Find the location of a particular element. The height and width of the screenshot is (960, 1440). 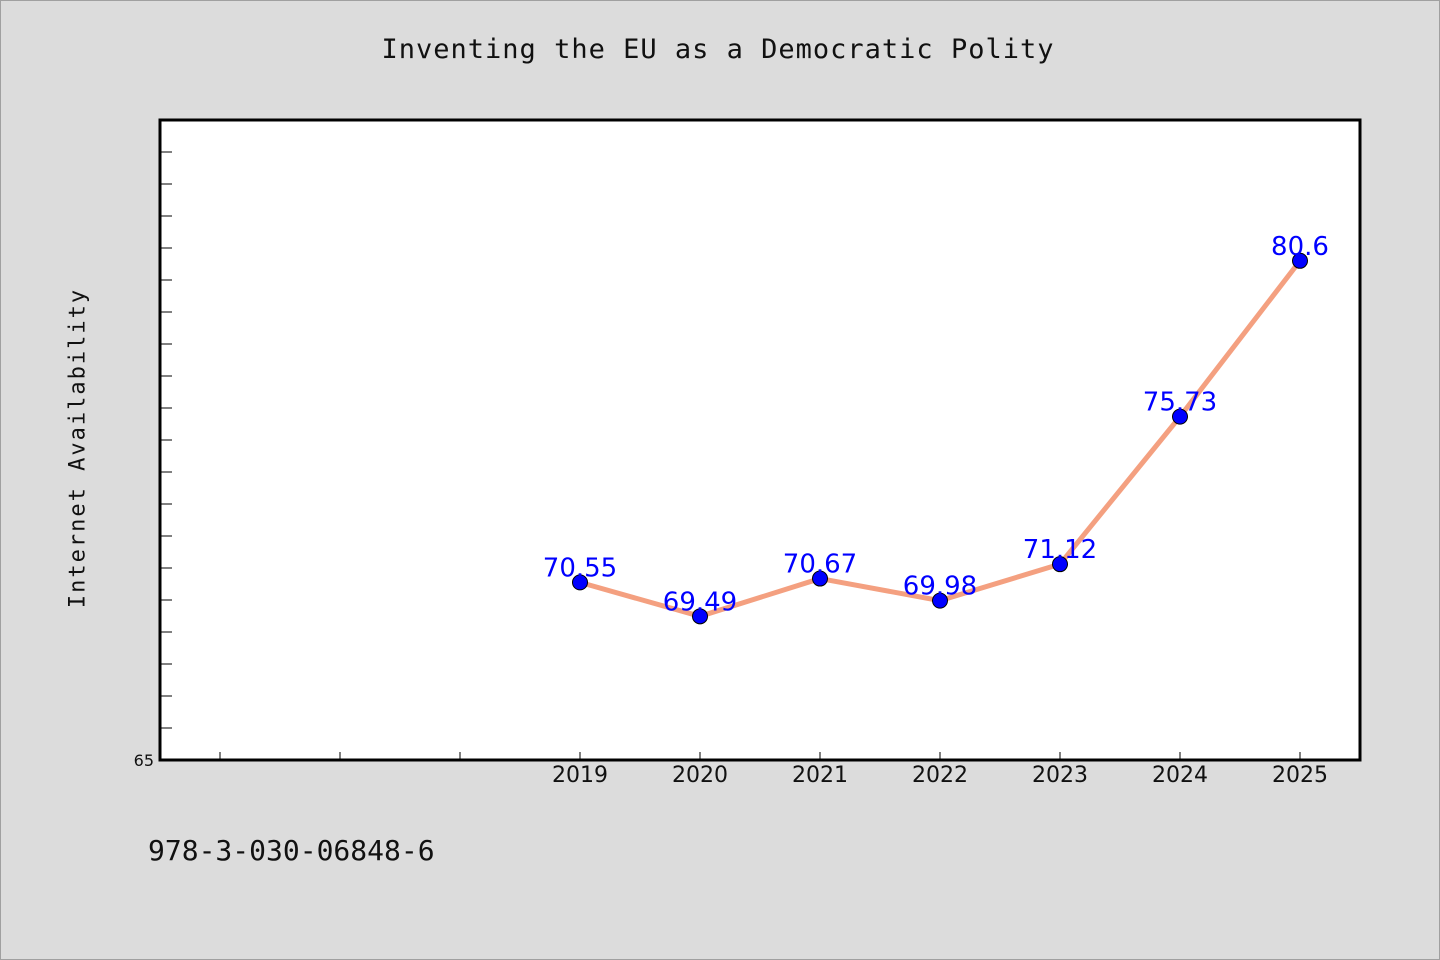

x-tick-label: 2021 is located at coordinates (820, 775).